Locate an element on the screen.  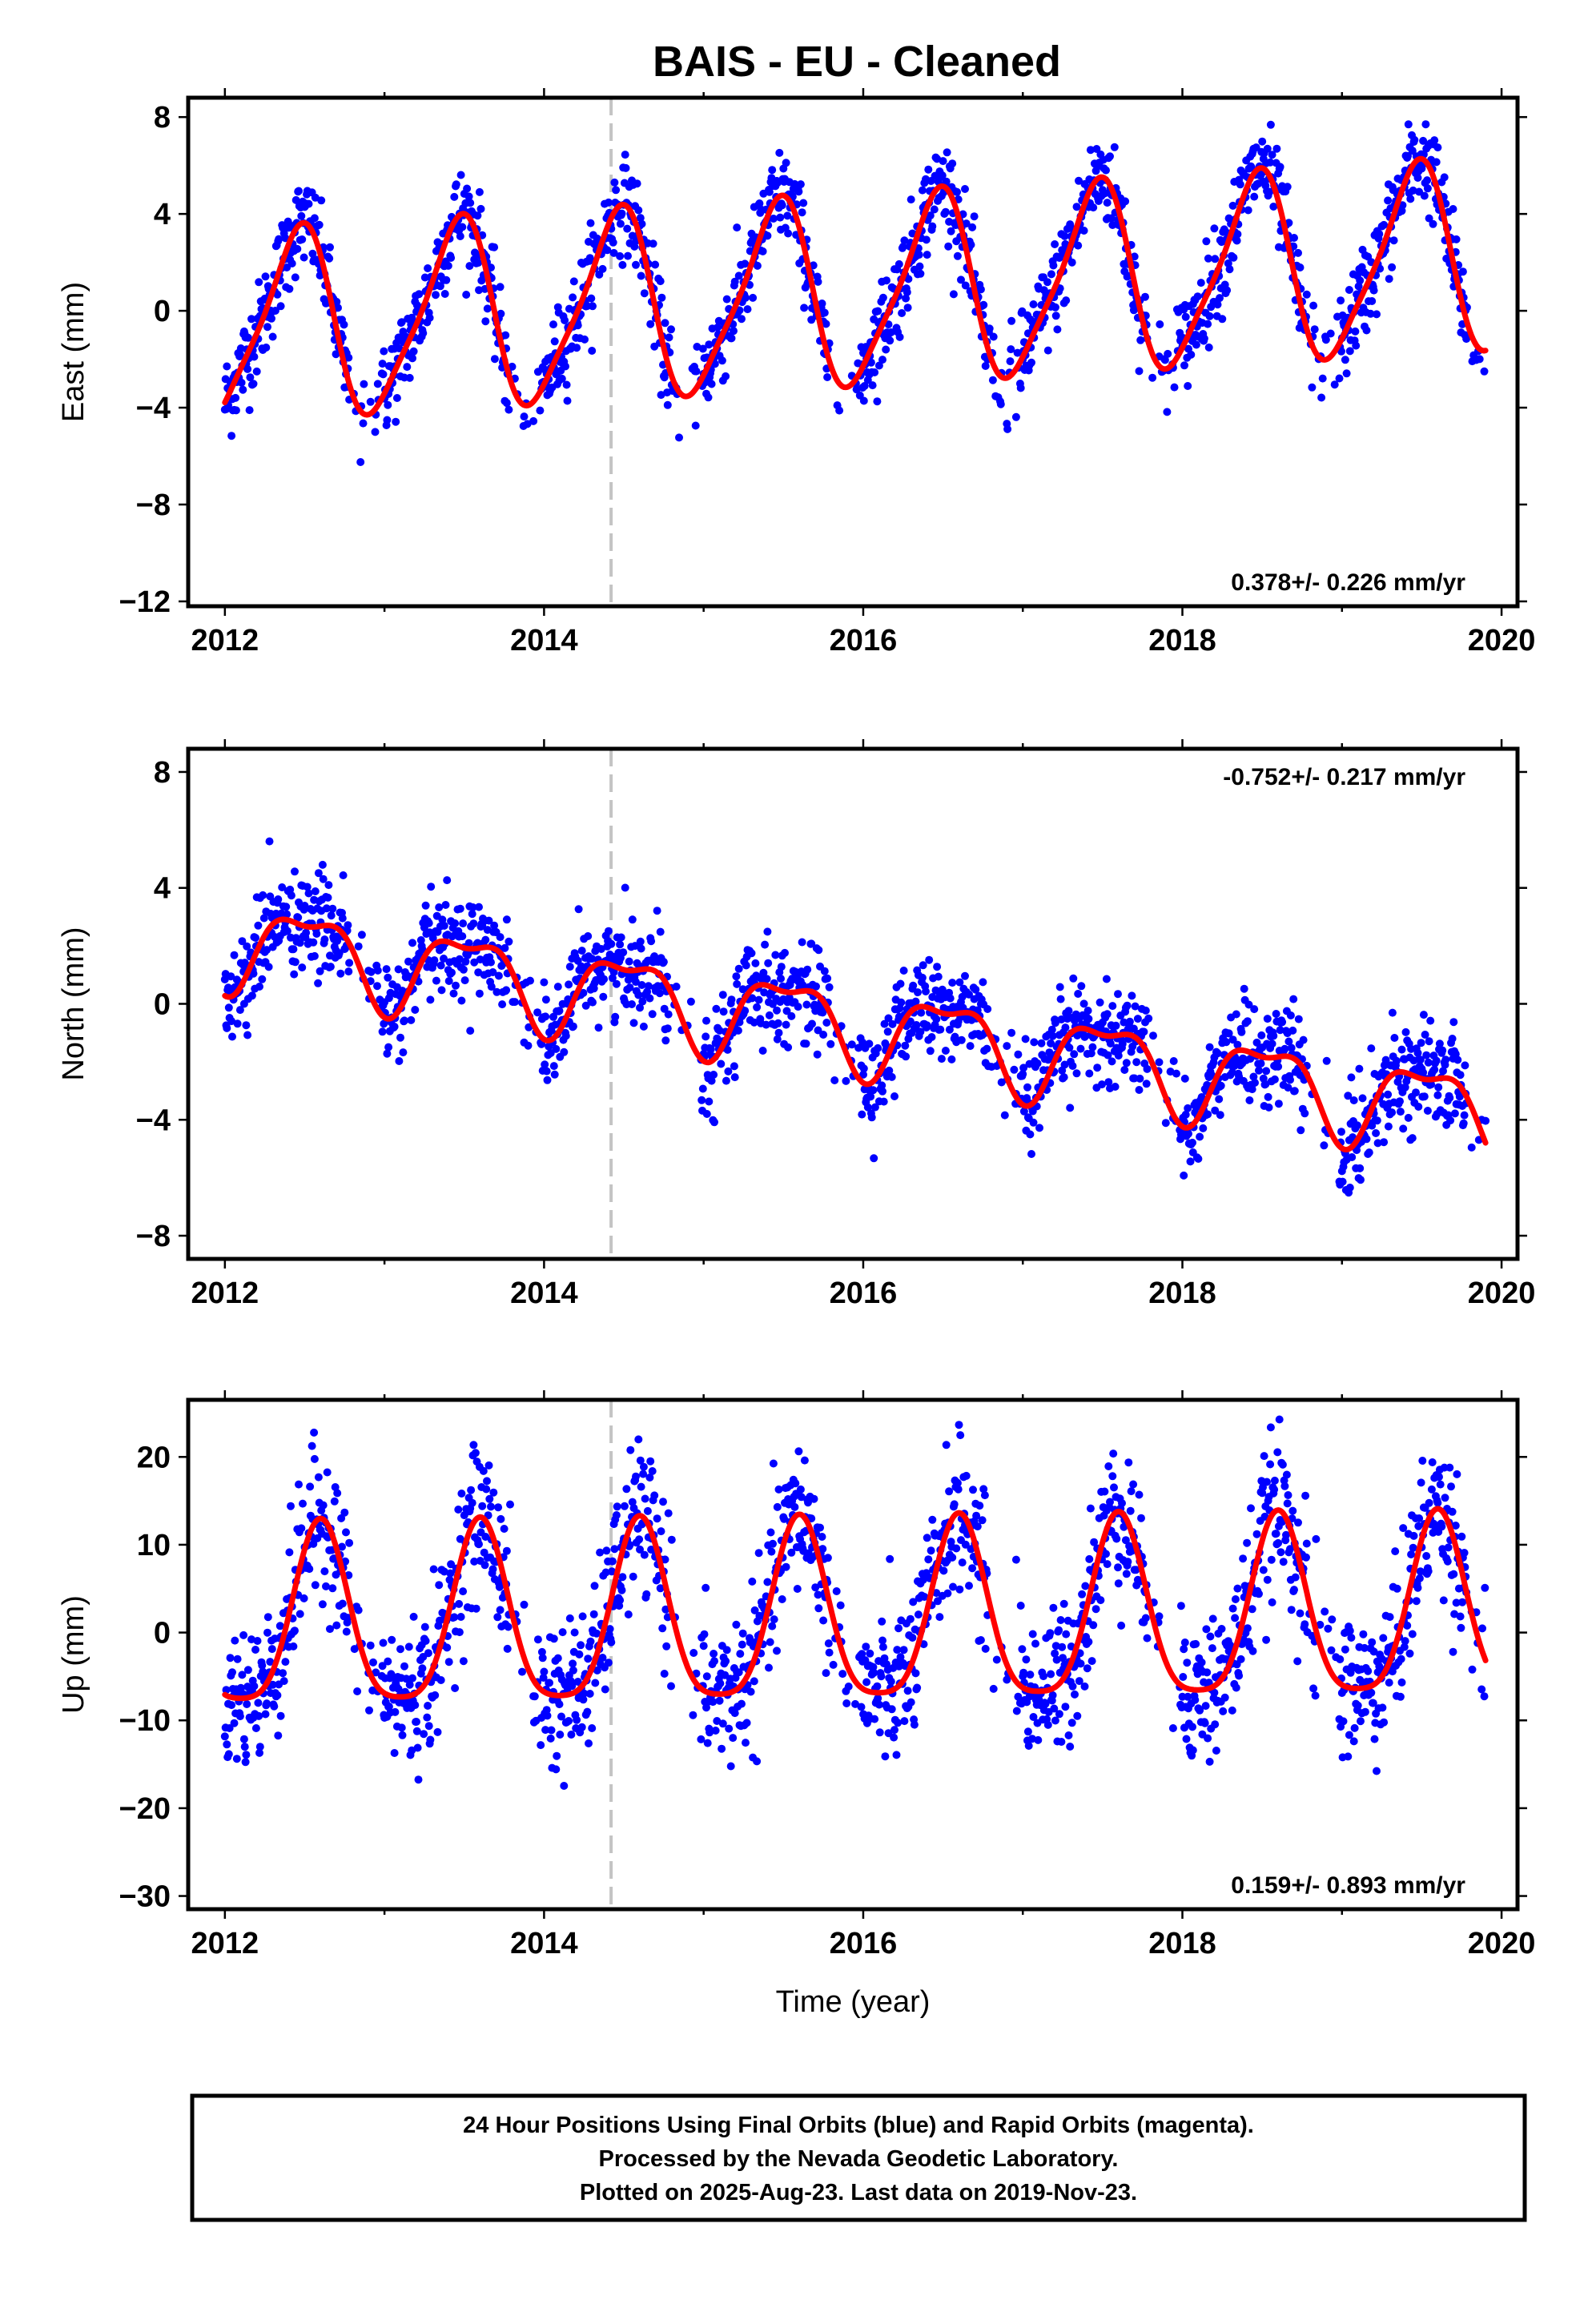
x-tick-label: 2012 is located at coordinates (225, 1294).